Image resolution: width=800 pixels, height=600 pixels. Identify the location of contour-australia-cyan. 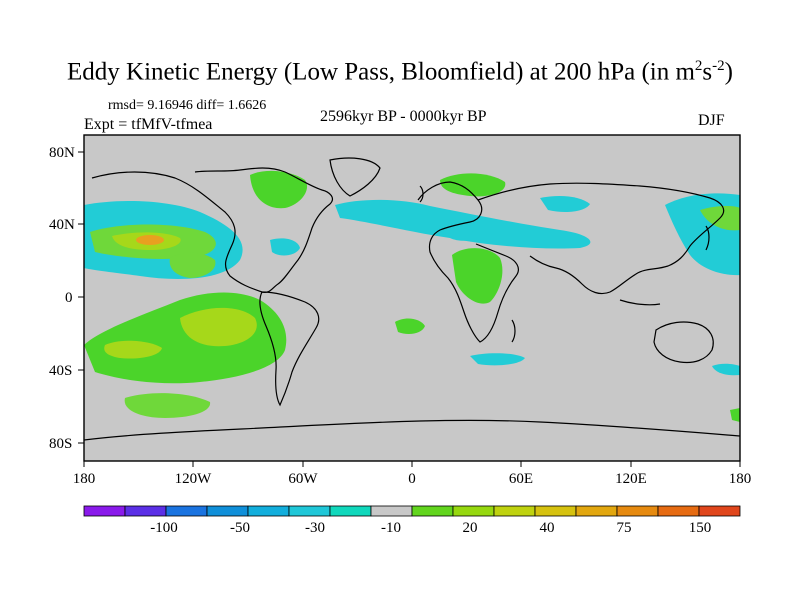
(726, 369).